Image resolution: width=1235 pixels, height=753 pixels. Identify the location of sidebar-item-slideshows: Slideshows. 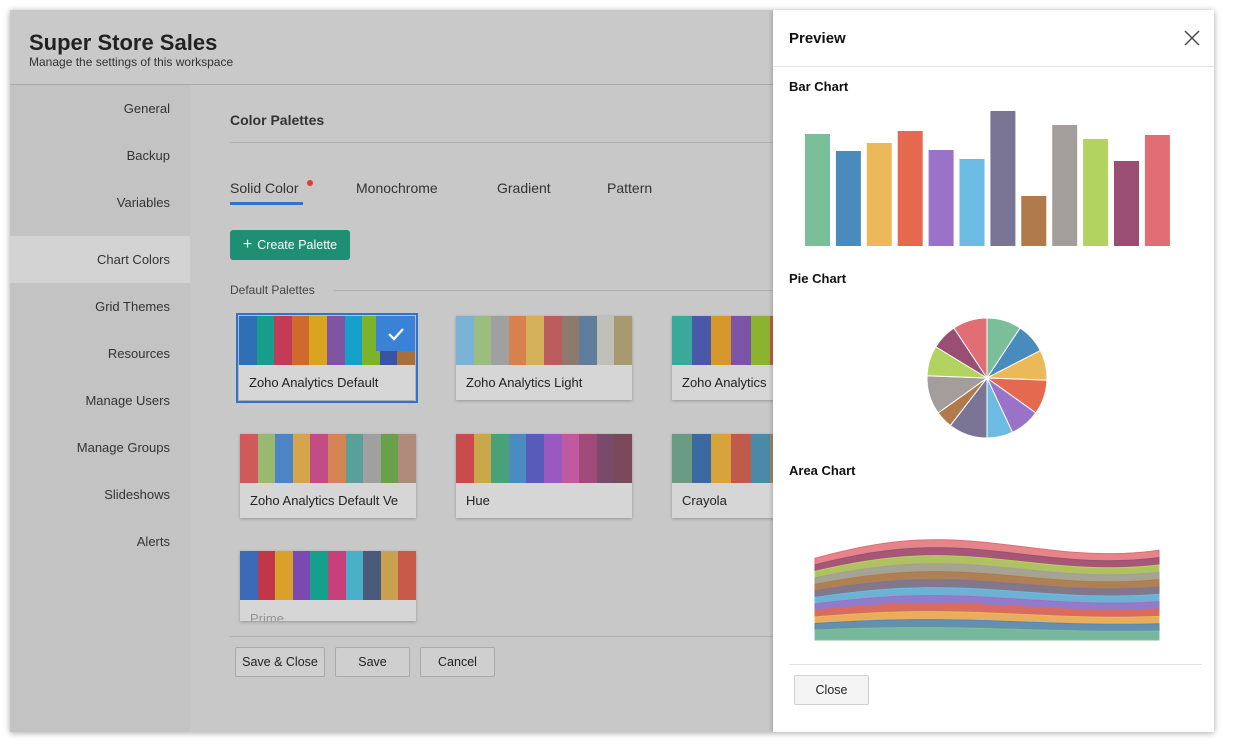
(137, 494).